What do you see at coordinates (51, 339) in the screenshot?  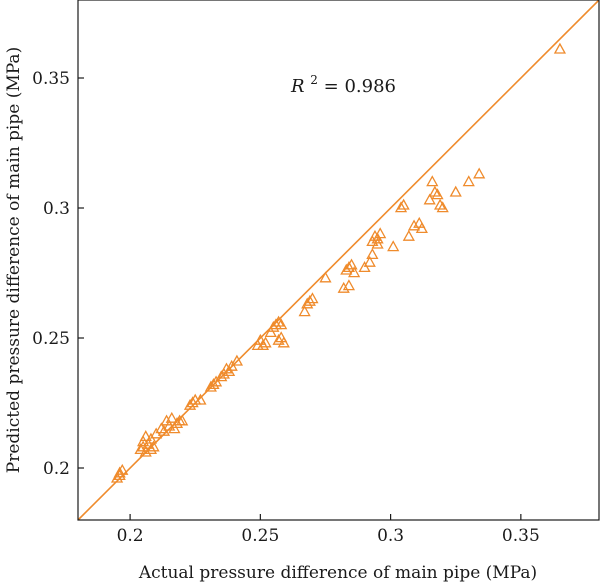 I see `y-tick-label: 0.25` at bounding box center [51, 339].